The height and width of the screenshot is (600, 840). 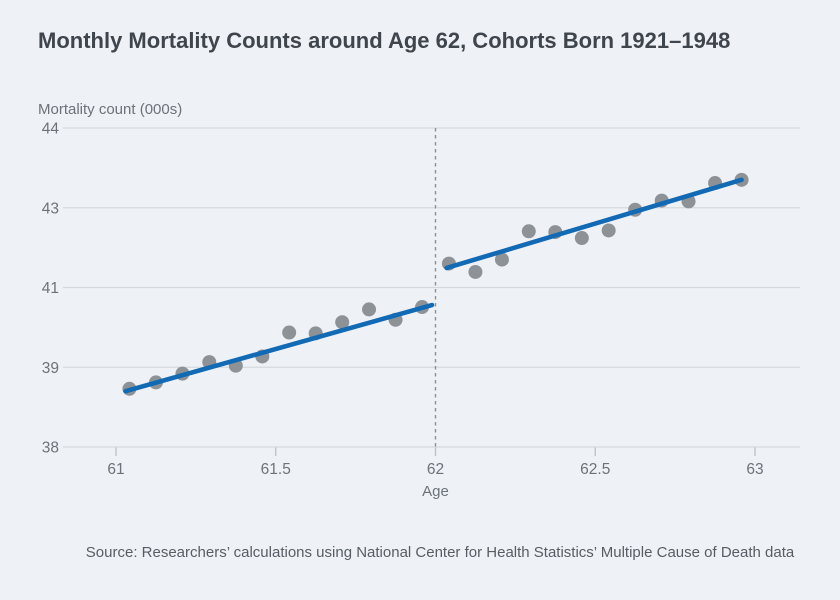 I want to click on y-axis-title: Mortality count (000s), so click(x=110, y=109).